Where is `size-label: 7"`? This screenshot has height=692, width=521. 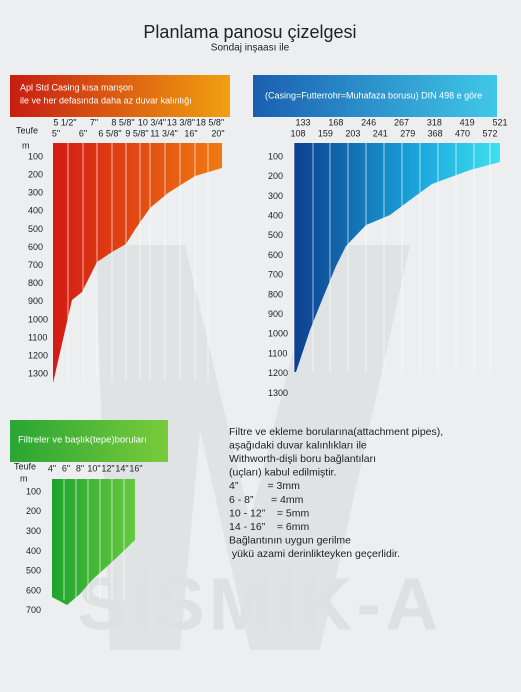
size-label: 7" is located at coordinates (94, 122).